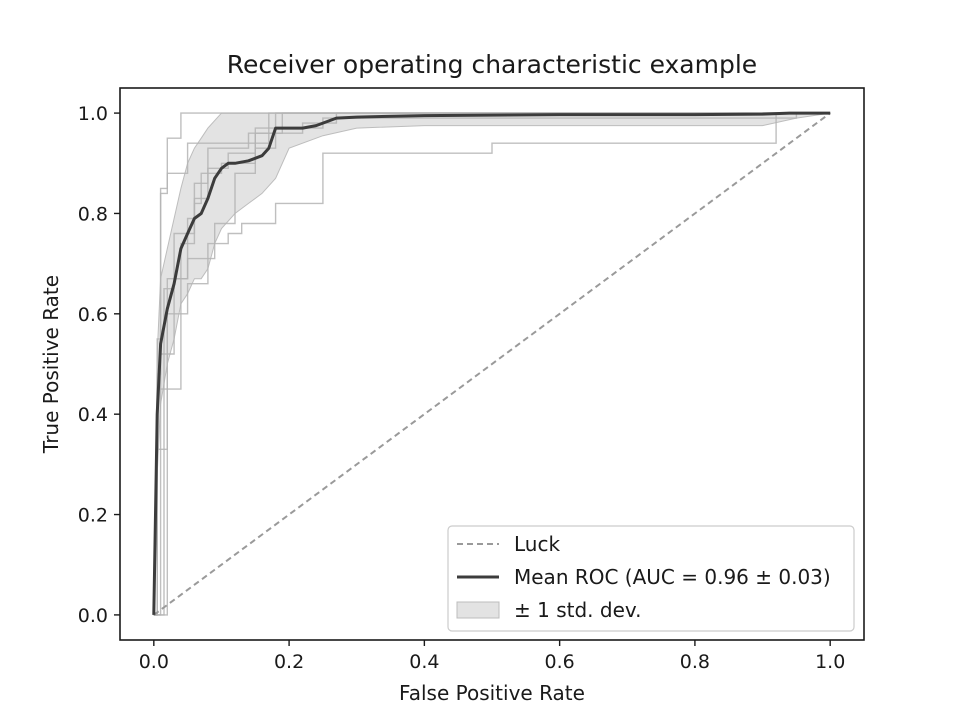  Describe the element at coordinates (578, 610) in the screenshot. I see `legend-std-band-label: ± 1 std. dev.` at that location.